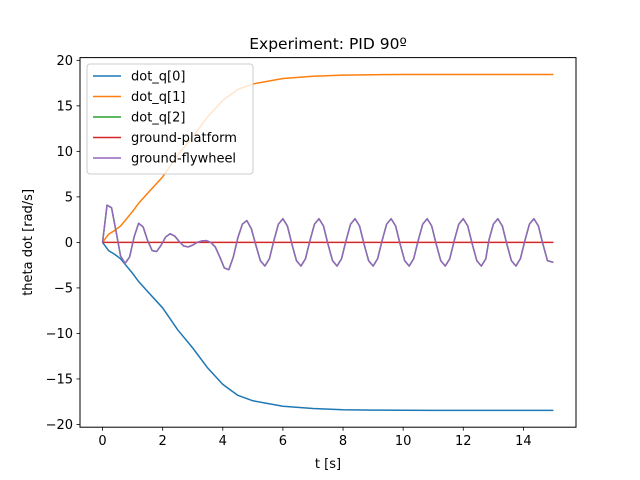 The width and height of the screenshot is (640, 480). Describe the element at coordinates (69, 197) in the screenshot. I see `y-tick-label: 5` at that location.